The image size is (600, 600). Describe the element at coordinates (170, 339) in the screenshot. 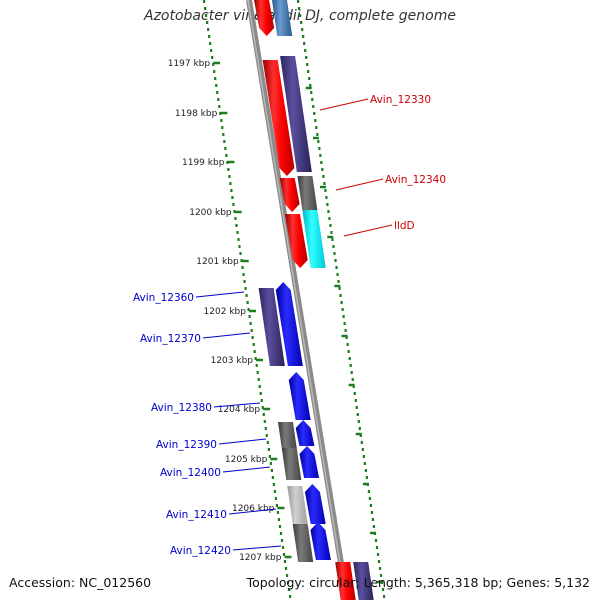

I see `gene-label-reverse: Avin_12370` at that location.